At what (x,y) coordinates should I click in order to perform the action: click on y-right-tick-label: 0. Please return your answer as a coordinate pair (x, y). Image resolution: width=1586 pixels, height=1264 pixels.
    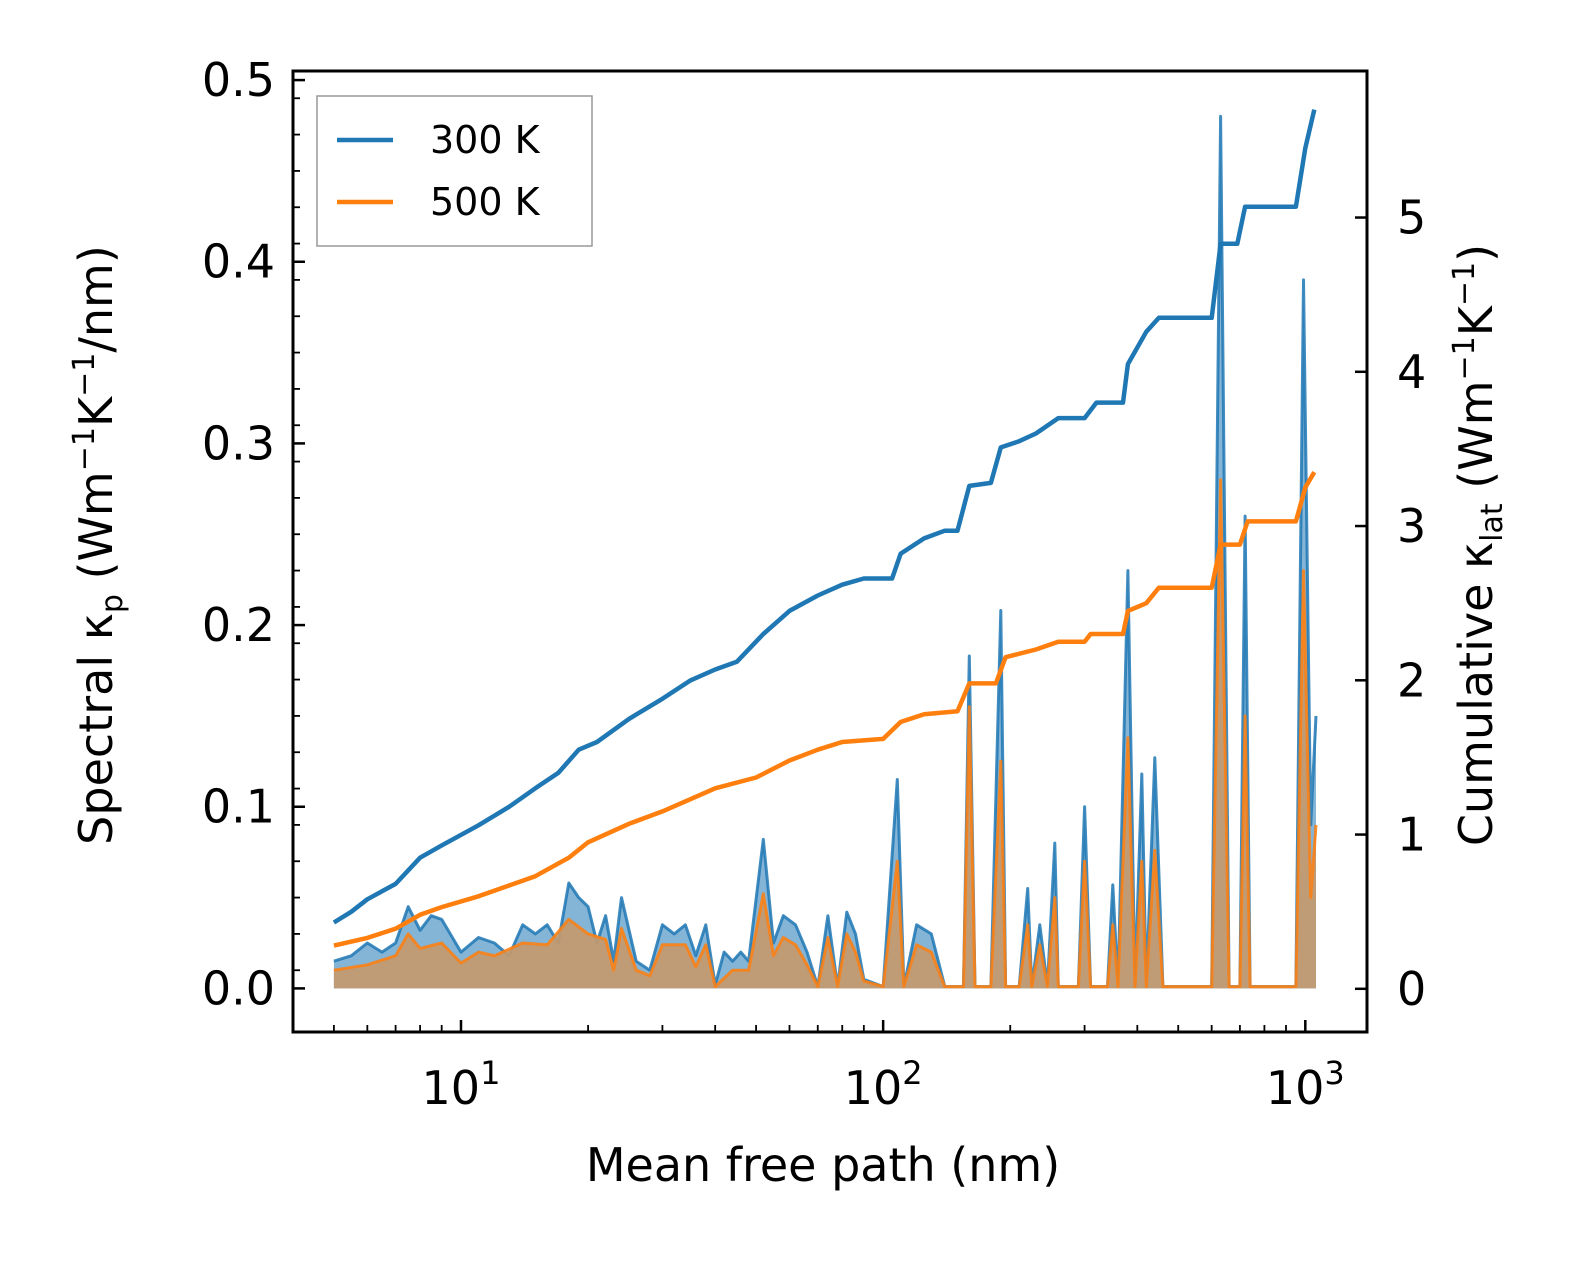
    Looking at the image, I should click on (1411, 989).